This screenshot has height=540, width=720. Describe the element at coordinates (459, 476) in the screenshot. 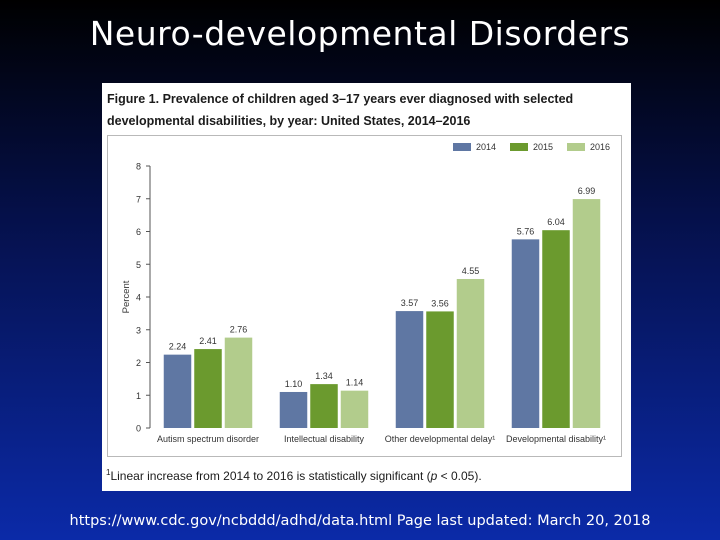

I see `footnote-text-end: < 0.05).` at that location.